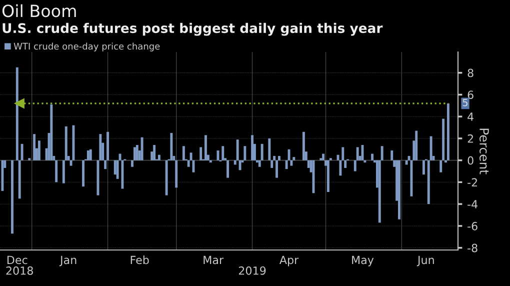 The height and width of the screenshot is (286, 510). What do you see at coordinates (484, 151) in the screenshot?
I see `y-axis-title: Percent` at bounding box center [484, 151].